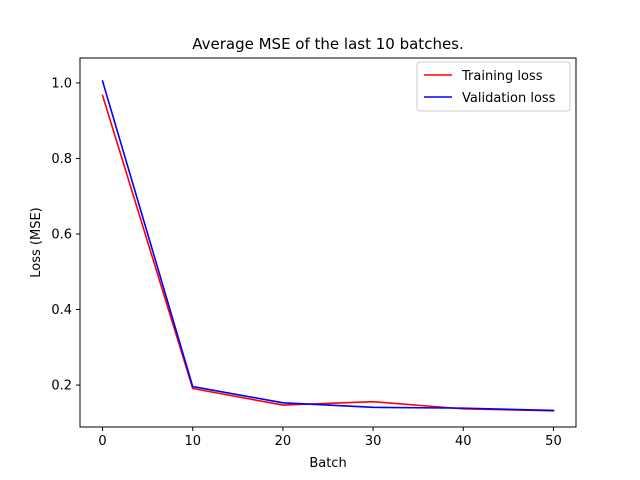 The height and width of the screenshot is (480, 640). What do you see at coordinates (192, 441) in the screenshot?
I see `x-tick-label: 10` at bounding box center [192, 441].